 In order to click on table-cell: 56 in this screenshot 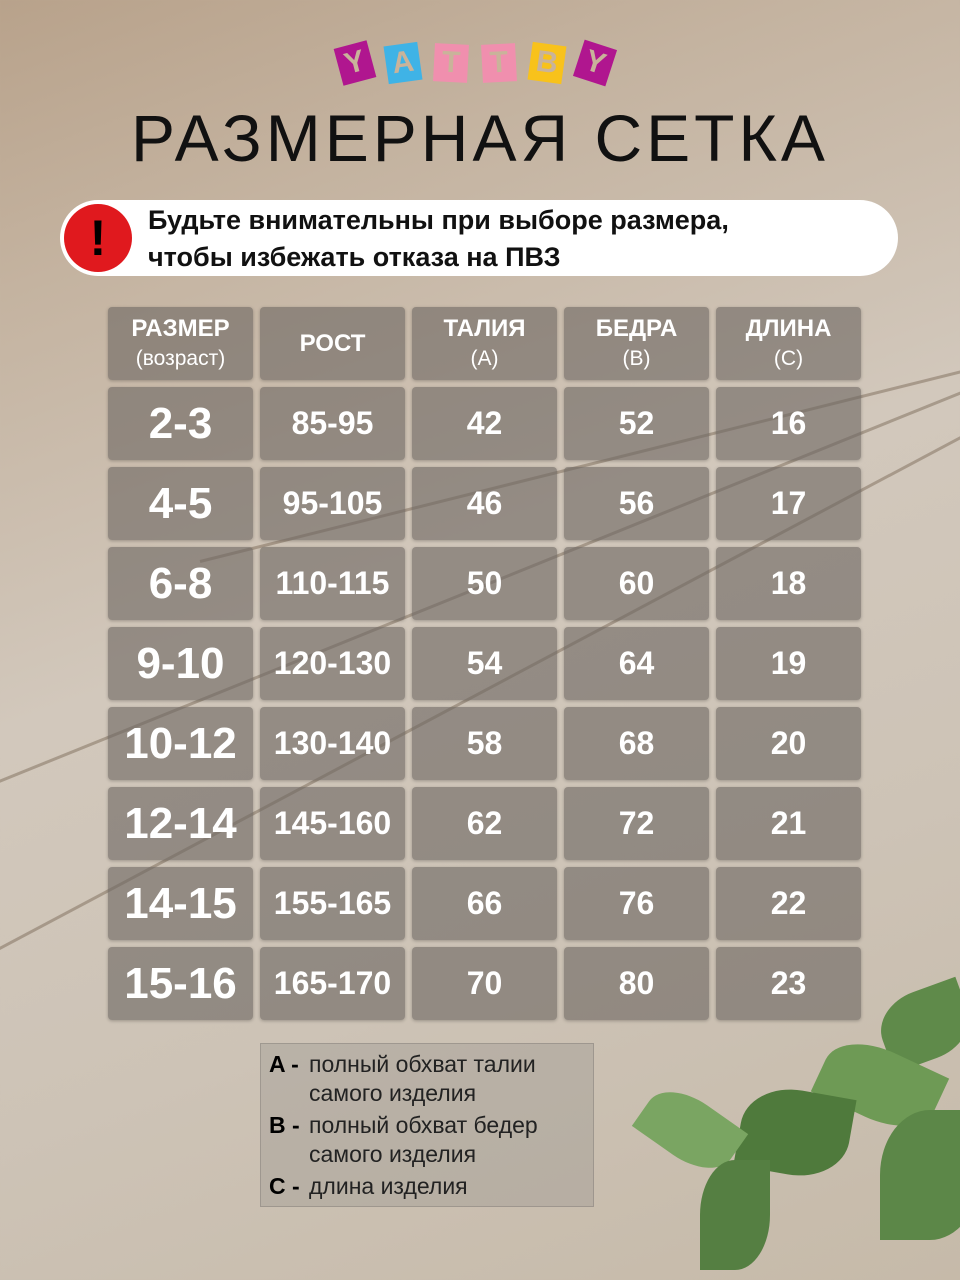, I will do `click(636, 503)`.